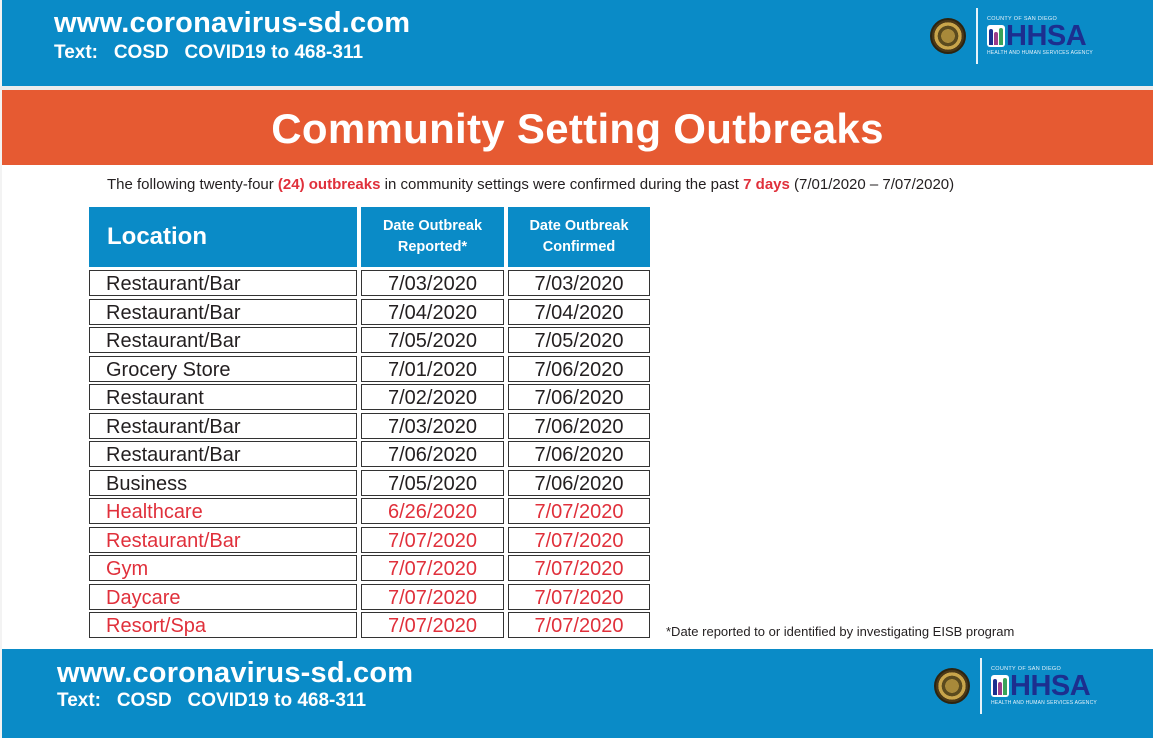 This screenshot has width=1153, height=738. I want to click on table-row: Restaurant/Bar 7/03/2020 7/03/2020, so click(370, 283).